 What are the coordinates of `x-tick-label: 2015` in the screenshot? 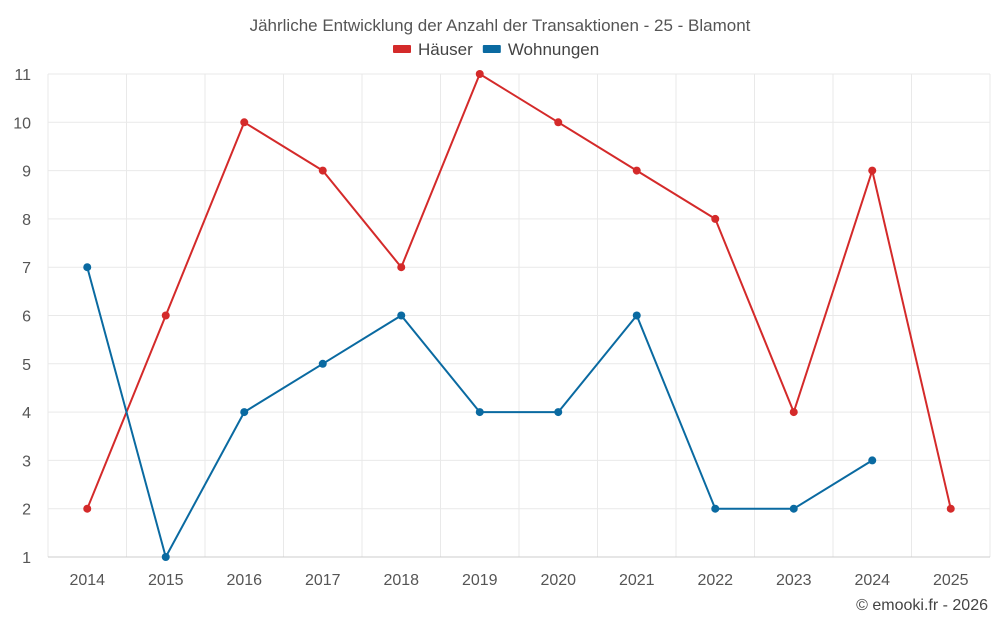 It's located at (166, 580).